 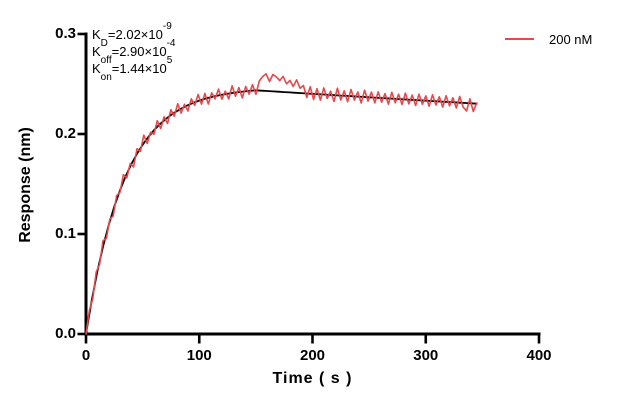 What do you see at coordinates (65, 333) in the screenshot?
I see `y-tick-label: 0.0` at bounding box center [65, 333].